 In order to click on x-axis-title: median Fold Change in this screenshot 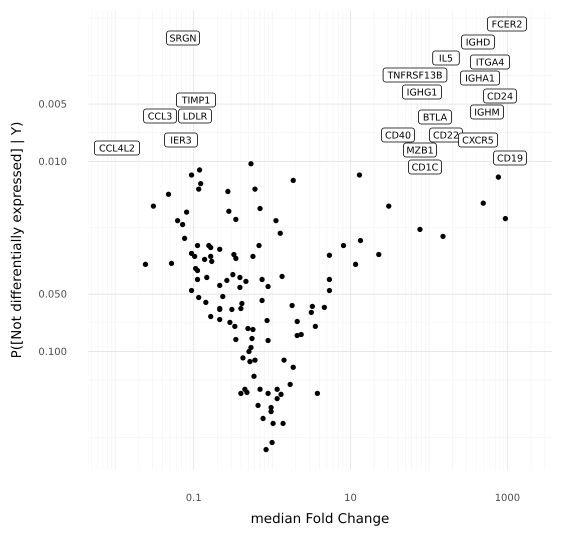, I will do `click(320, 519)`.